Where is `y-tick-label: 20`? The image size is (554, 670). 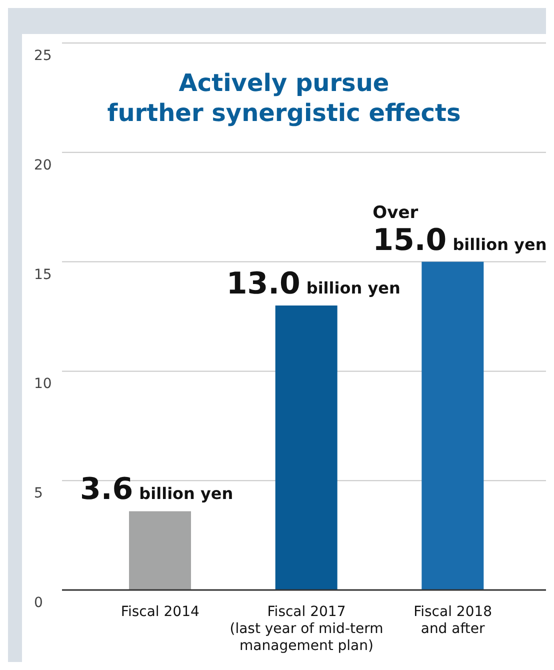
y-tick-label: 20 is located at coordinates (43, 165).